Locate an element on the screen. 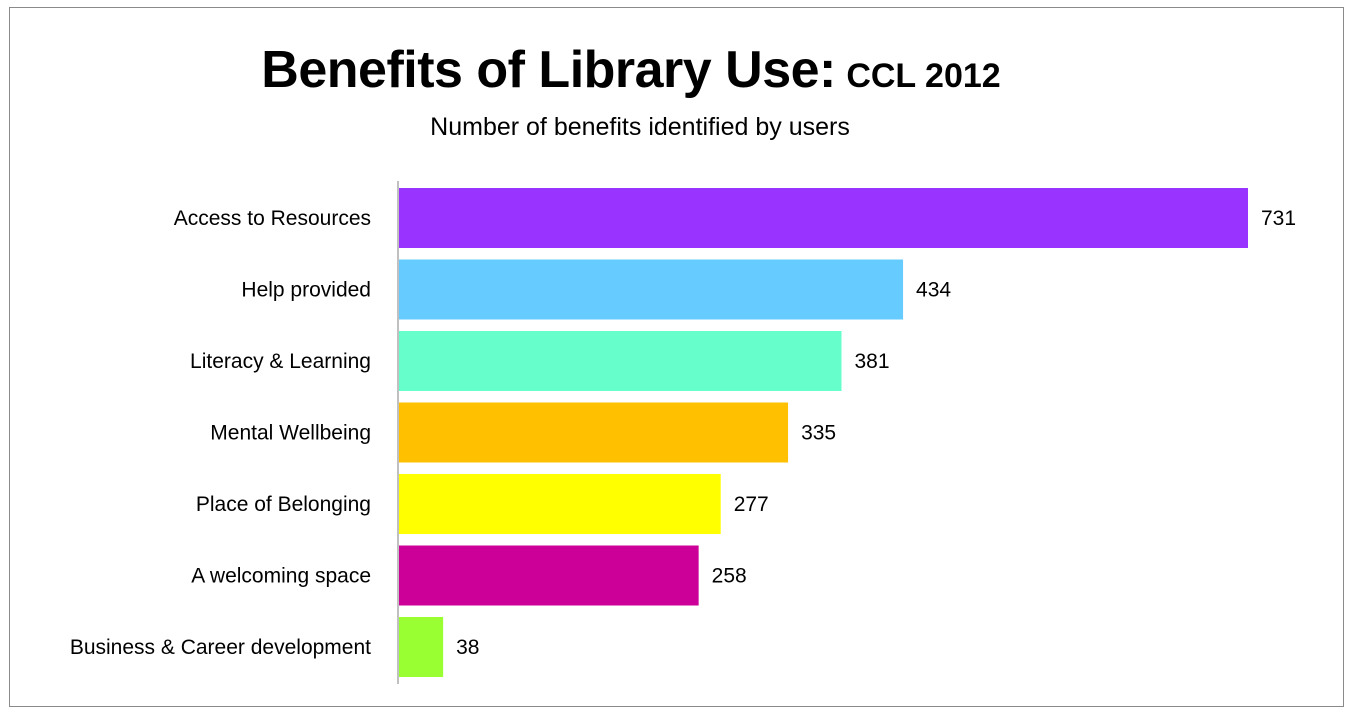 The width and height of the screenshot is (1346, 707). category-label-6: Business & Career development is located at coordinates (220, 647).